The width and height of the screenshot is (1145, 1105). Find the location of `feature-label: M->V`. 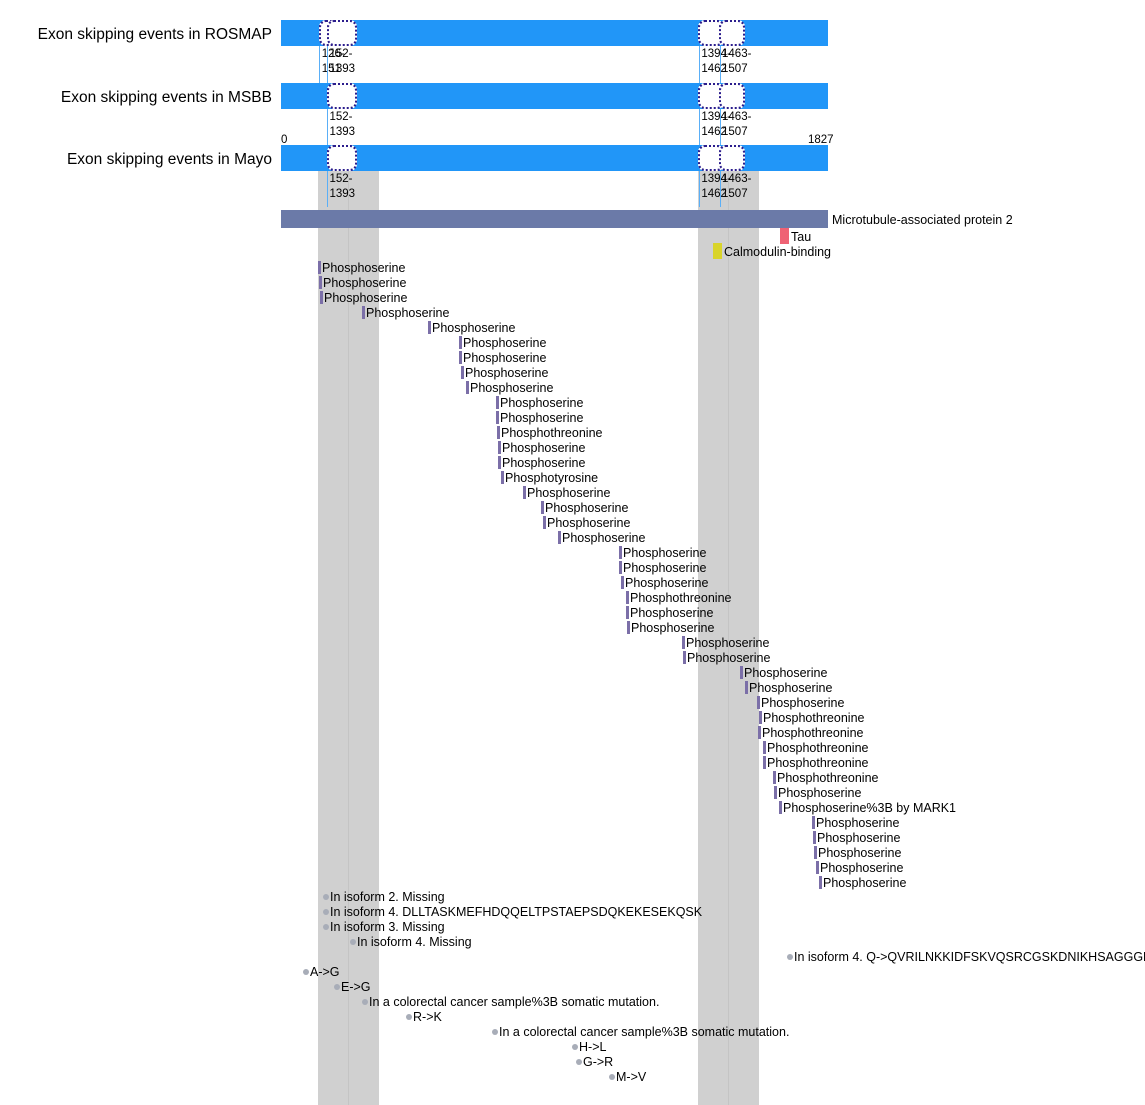

feature-label: M->V is located at coordinates (631, 1077).